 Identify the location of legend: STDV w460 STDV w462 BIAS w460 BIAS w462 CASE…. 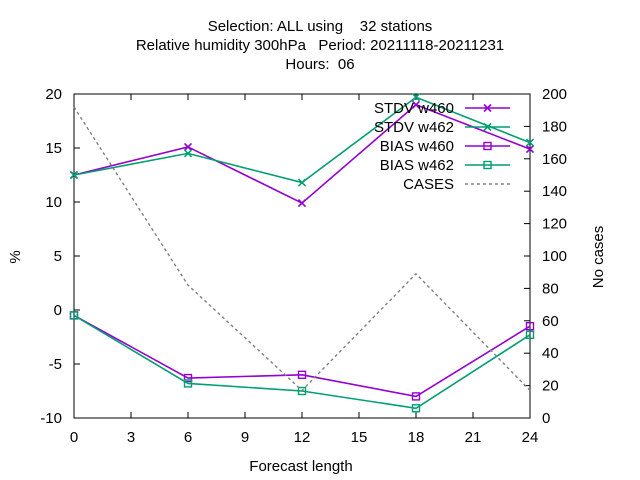
(442, 146).